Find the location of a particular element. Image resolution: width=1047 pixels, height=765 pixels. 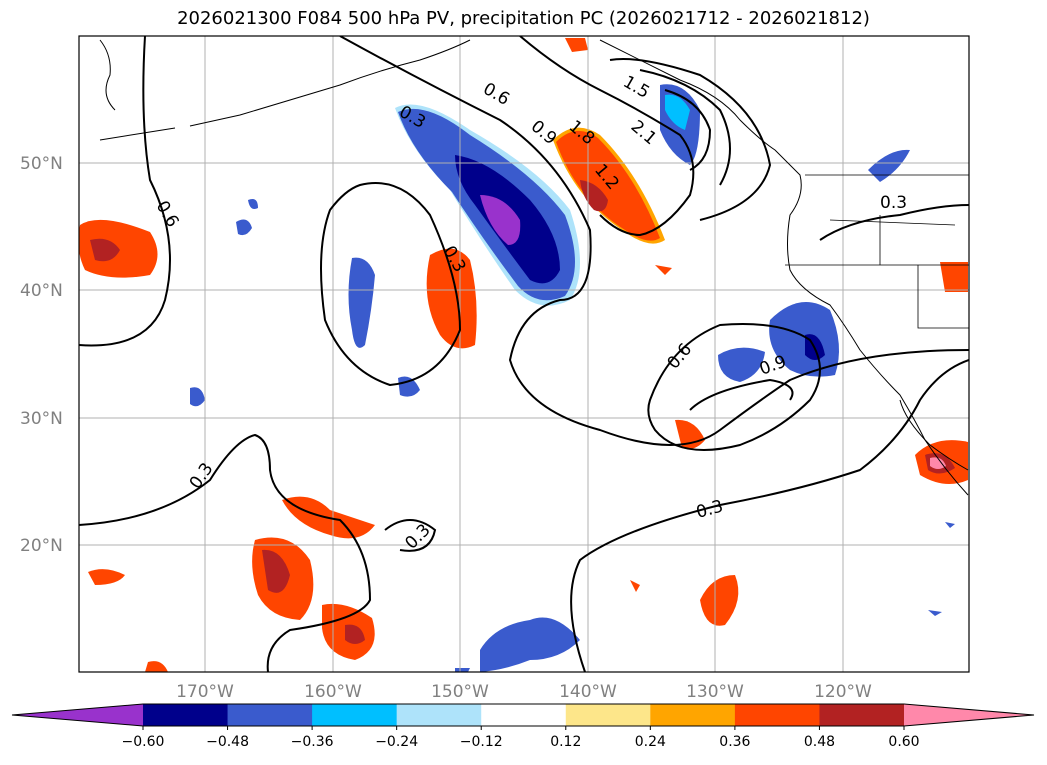

lon-tick-label: 150°W is located at coordinates (460, 692).